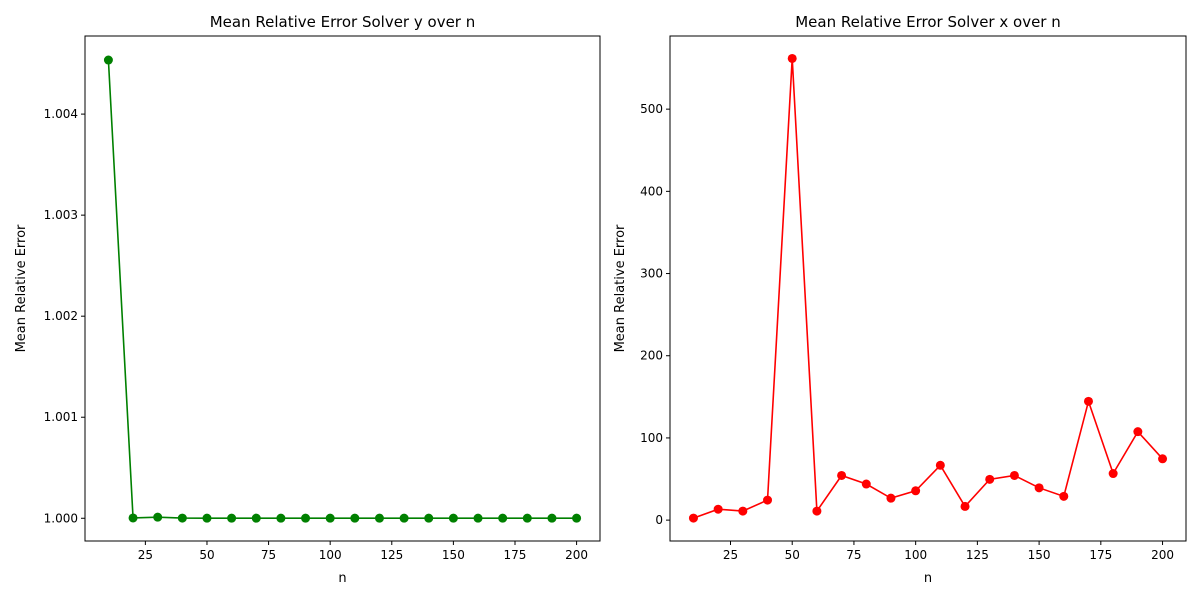 The image size is (1200, 600). What do you see at coordinates (651, 438) in the screenshot?
I see `y-tick-label: 100` at bounding box center [651, 438].